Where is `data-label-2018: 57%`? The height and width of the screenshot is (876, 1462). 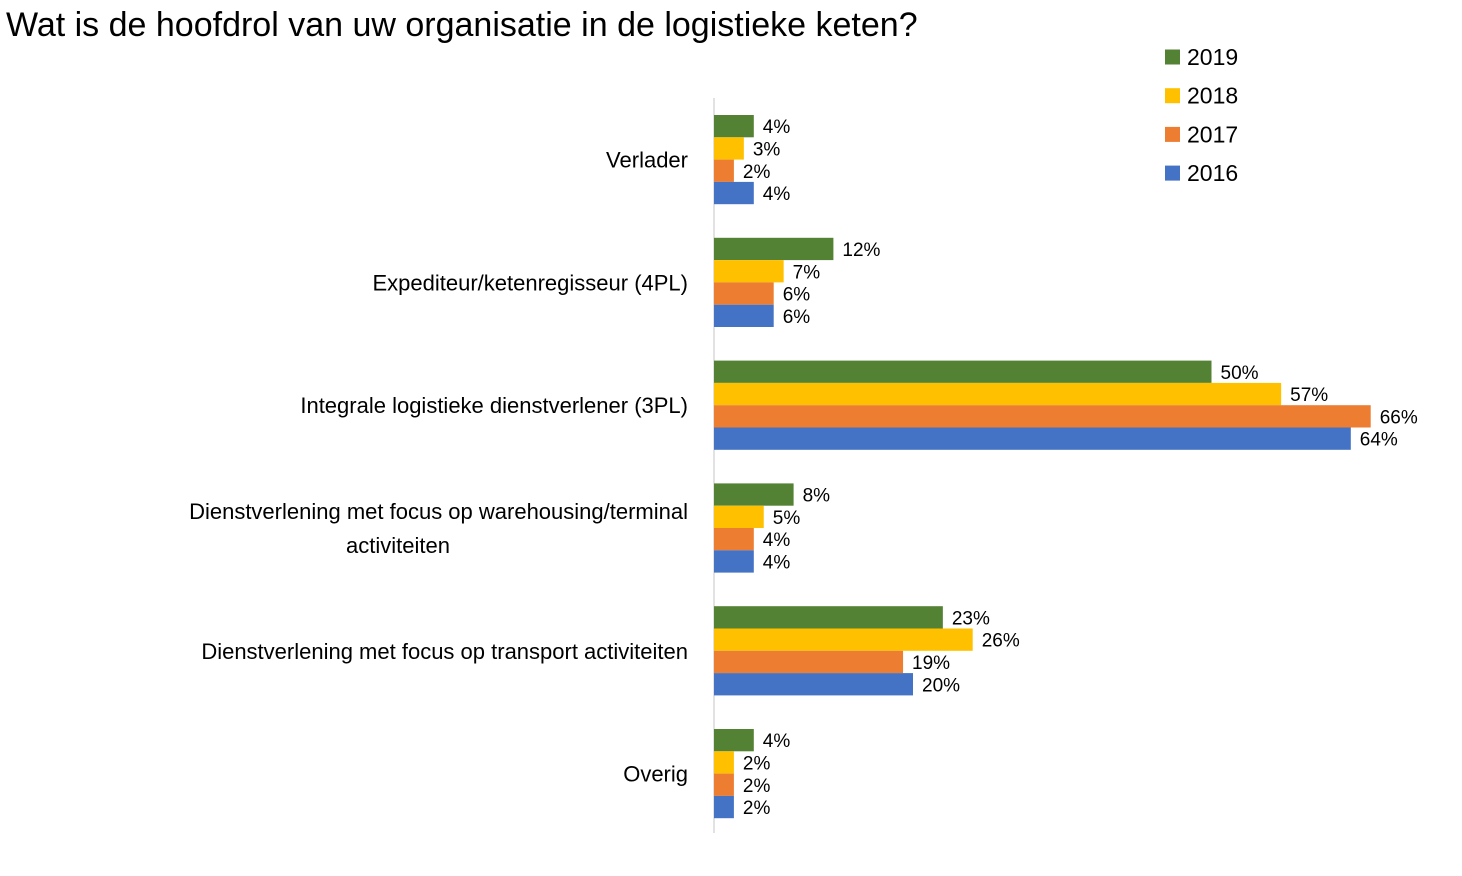
data-label-2018: 57% is located at coordinates (1309, 395).